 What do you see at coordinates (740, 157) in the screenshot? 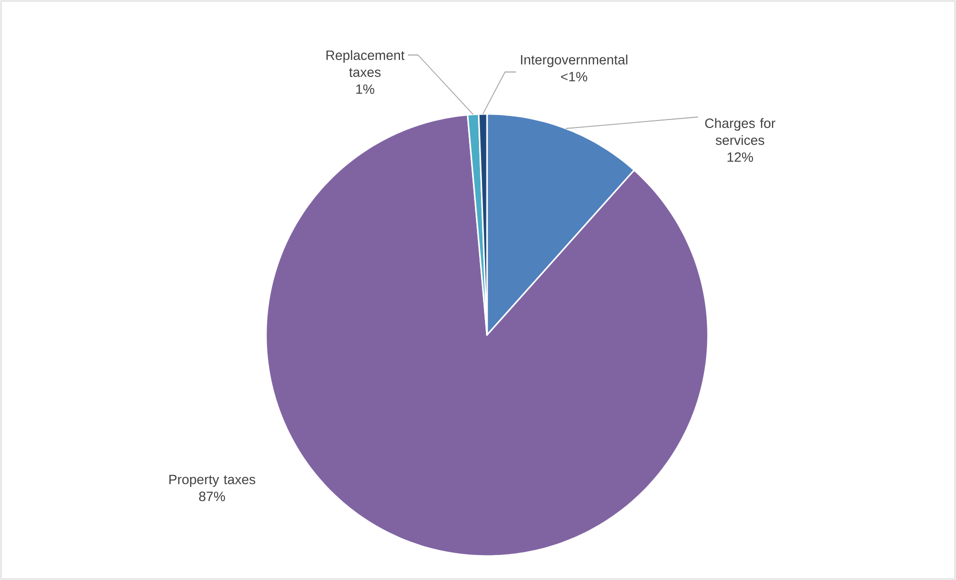
I see `data-label: 12%` at bounding box center [740, 157].